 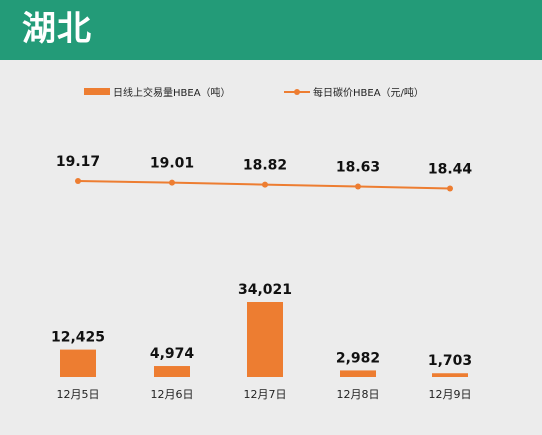 I want to click on legend-bar-label: 日线上交易量HBEA（吨）, so click(x=172, y=93).